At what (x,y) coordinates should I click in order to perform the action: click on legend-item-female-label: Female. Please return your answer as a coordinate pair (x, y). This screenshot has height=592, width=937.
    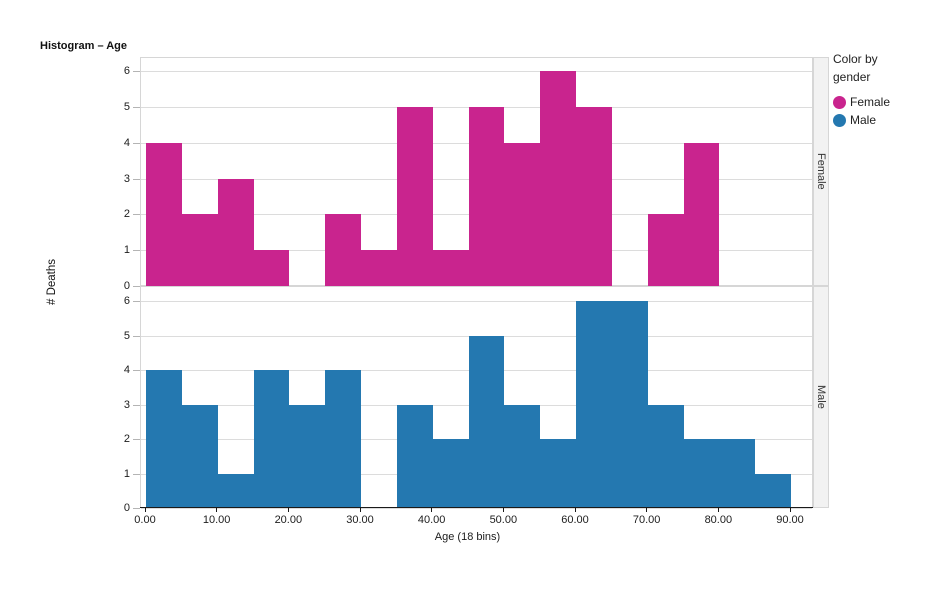
    Looking at the image, I should click on (870, 102).